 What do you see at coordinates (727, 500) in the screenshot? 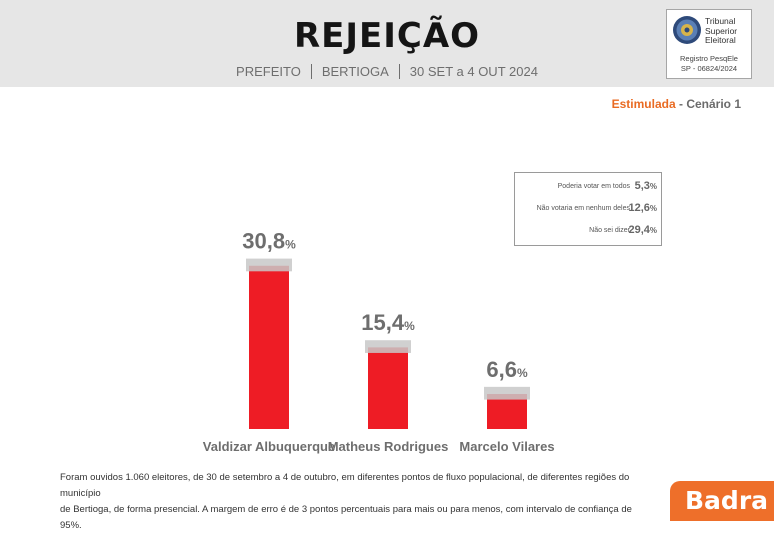
I see `logo-text: Badra` at bounding box center [727, 500].